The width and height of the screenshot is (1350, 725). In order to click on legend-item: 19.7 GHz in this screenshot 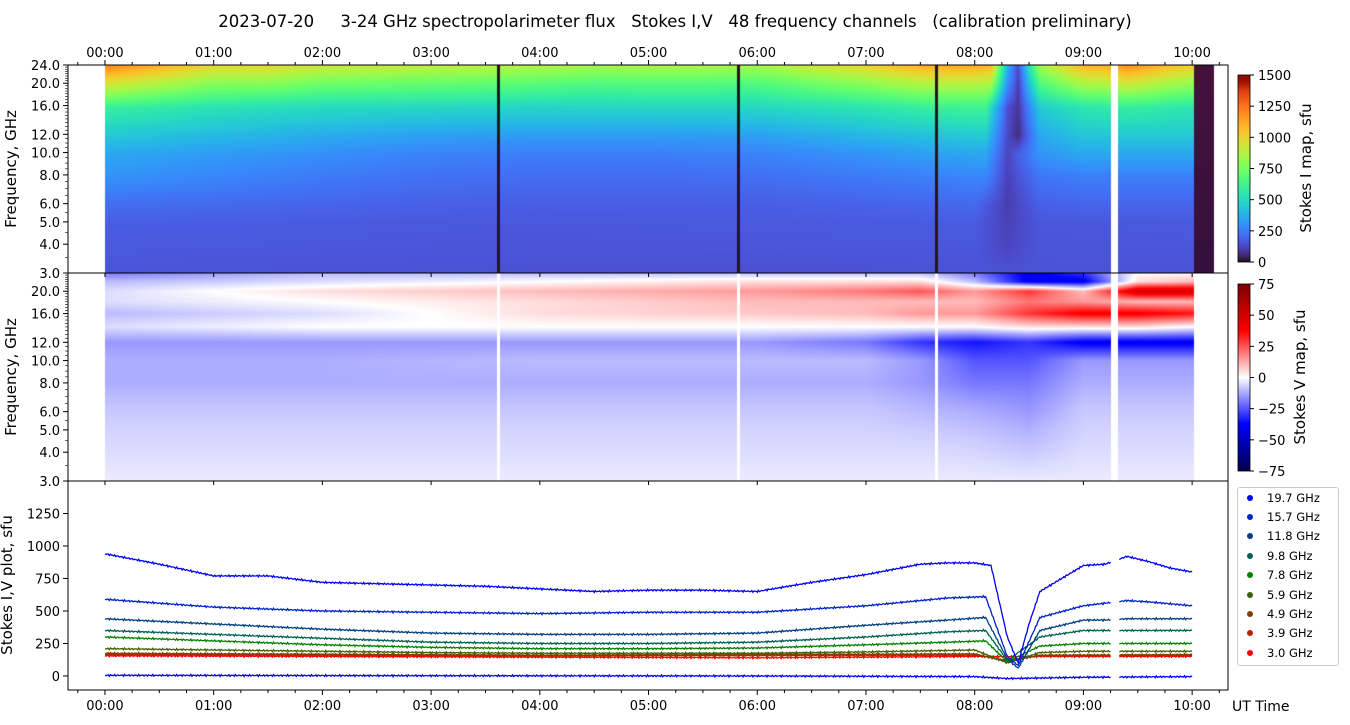, I will do `click(1288, 497)`.